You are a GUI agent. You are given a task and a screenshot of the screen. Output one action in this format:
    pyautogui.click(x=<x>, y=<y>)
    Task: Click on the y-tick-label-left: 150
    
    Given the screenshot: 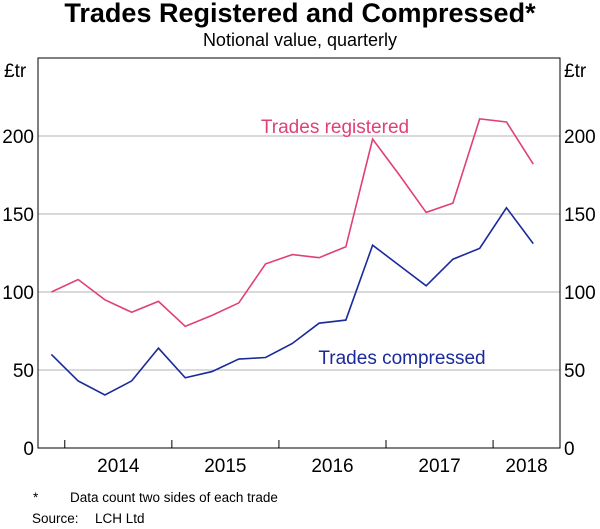 What is the action you would take?
    pyautogui.click(x=18, y=215)
    